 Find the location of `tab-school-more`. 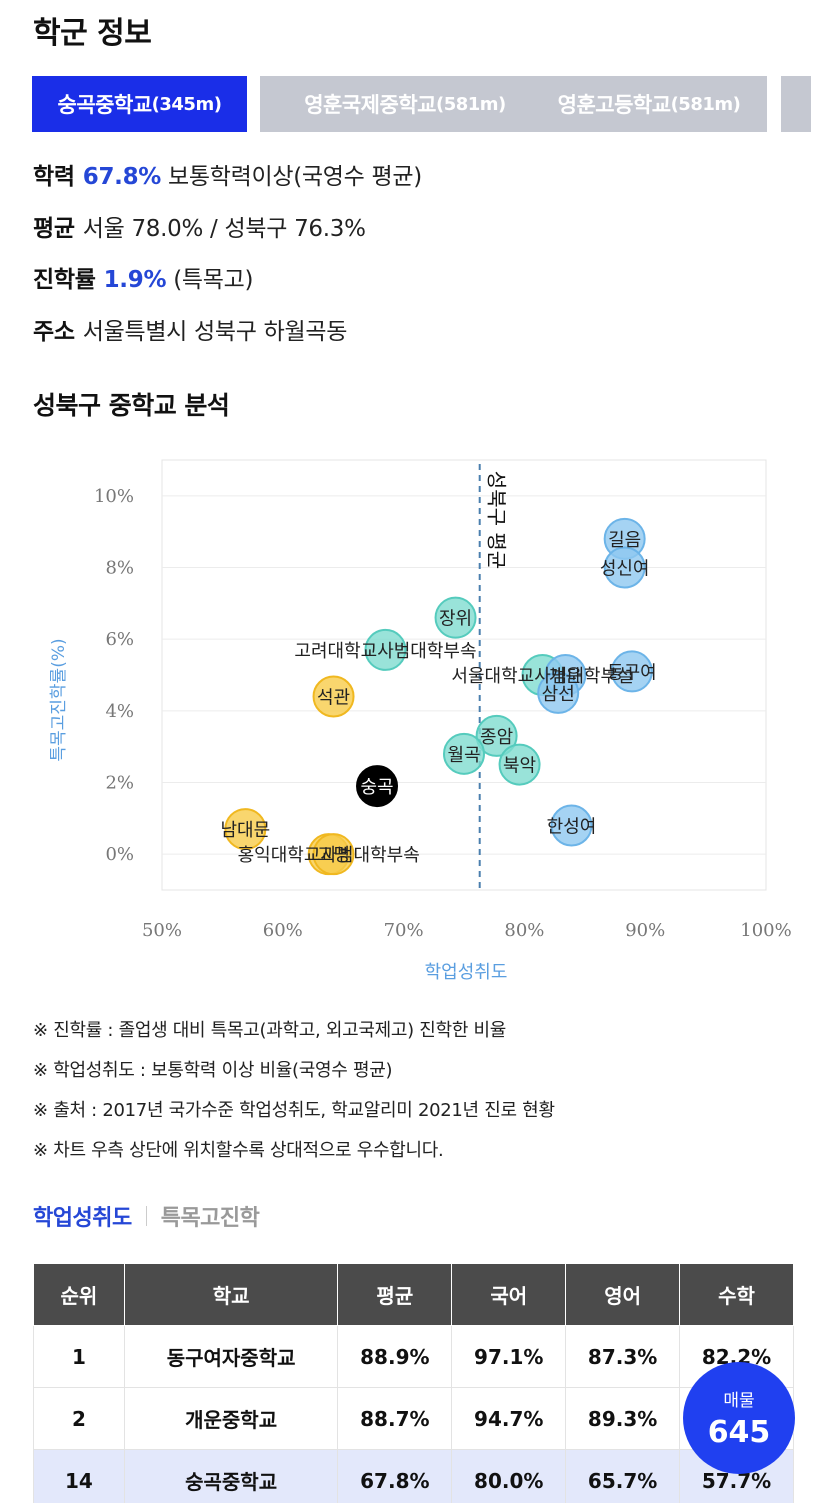

tab-school-more is located at coordinates (796, 104).